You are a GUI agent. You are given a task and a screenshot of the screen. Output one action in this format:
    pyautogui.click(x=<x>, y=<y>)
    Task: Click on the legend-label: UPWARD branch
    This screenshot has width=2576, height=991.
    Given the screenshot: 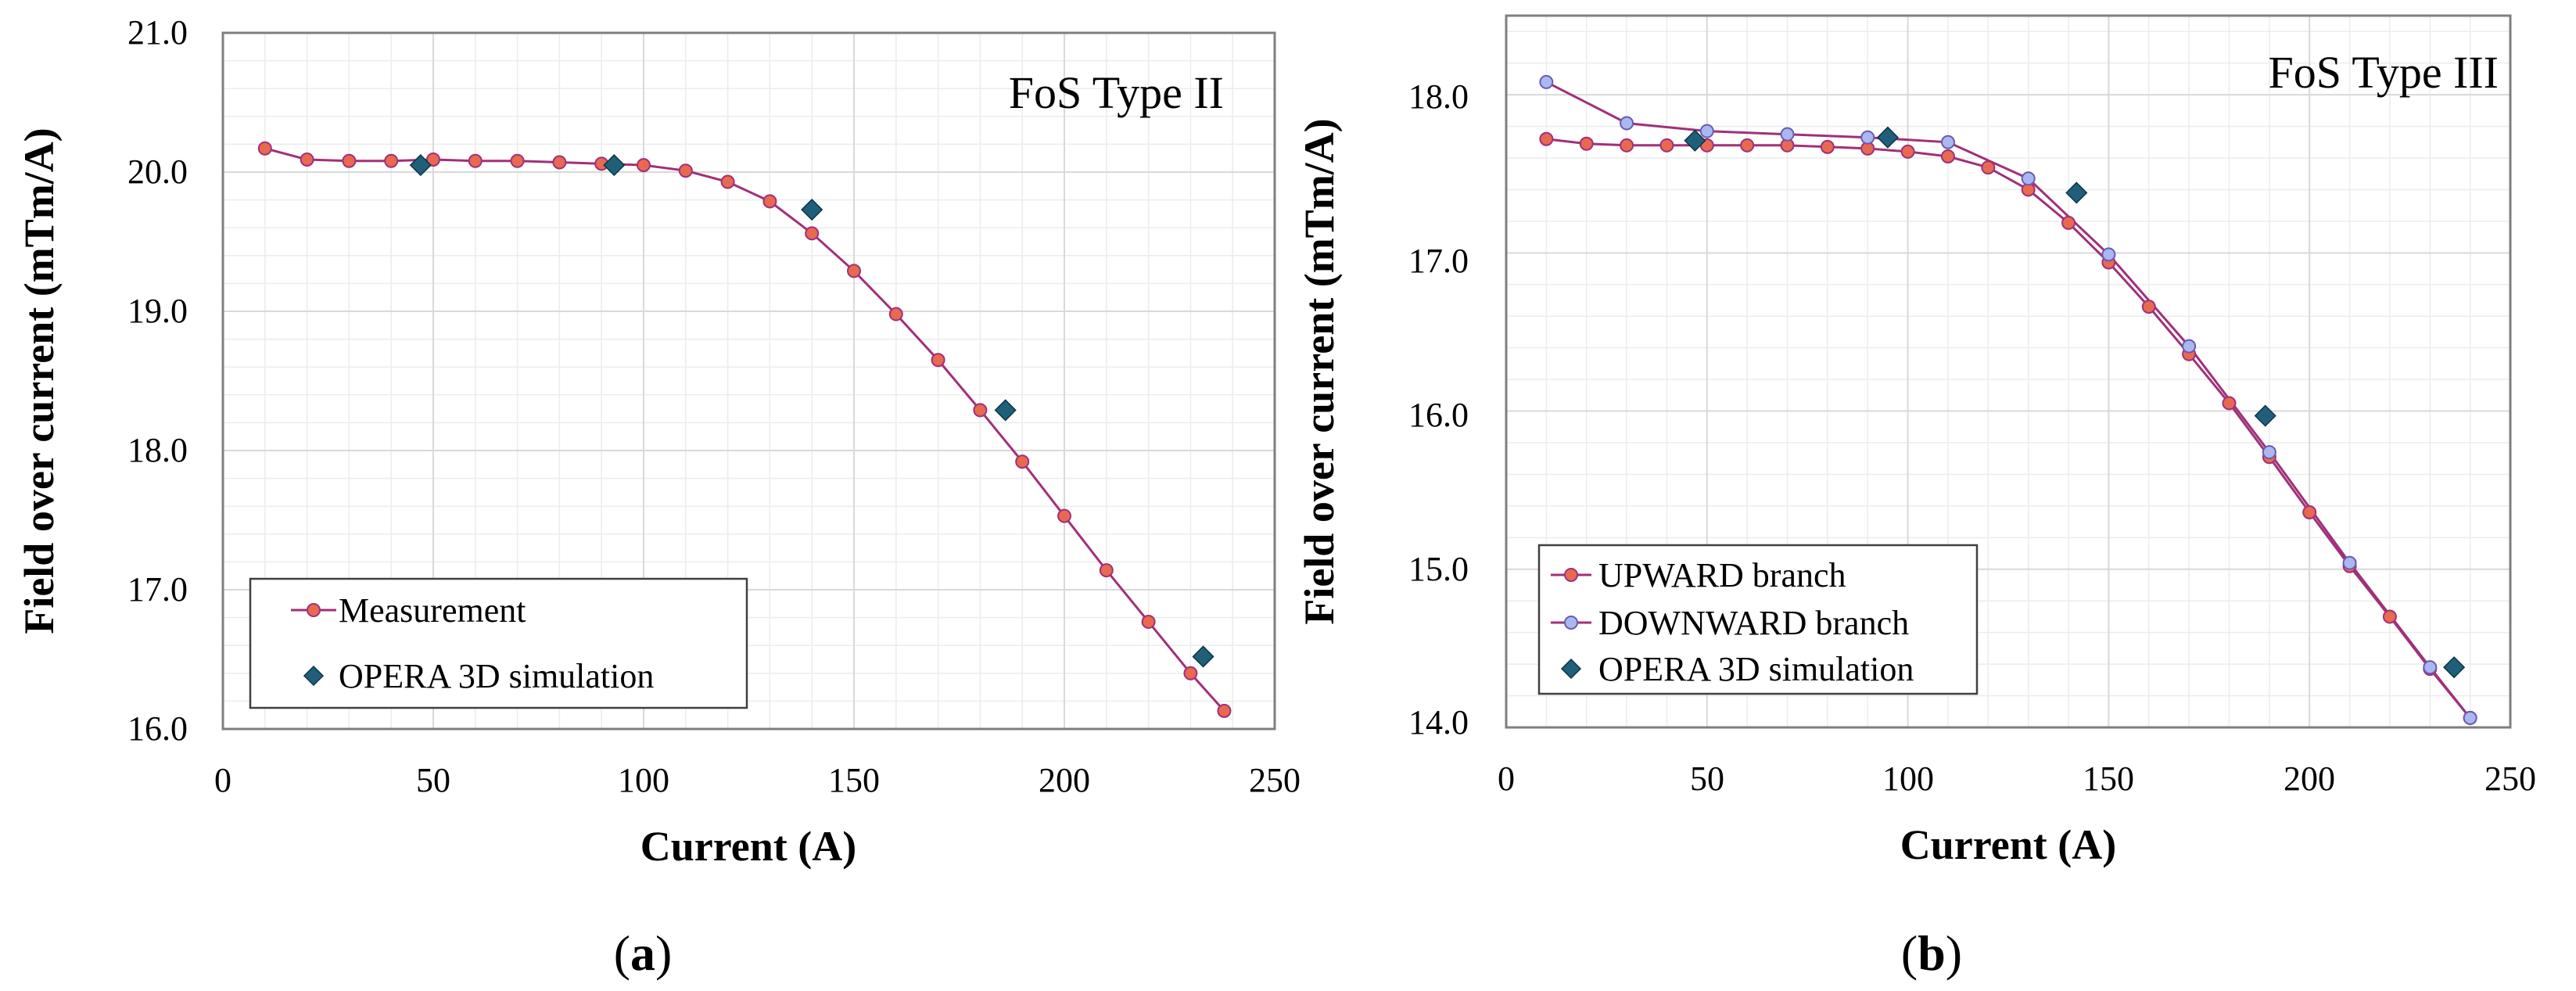 What is the action you would take?
    pyautogui.click(x=1722, y=575)
    